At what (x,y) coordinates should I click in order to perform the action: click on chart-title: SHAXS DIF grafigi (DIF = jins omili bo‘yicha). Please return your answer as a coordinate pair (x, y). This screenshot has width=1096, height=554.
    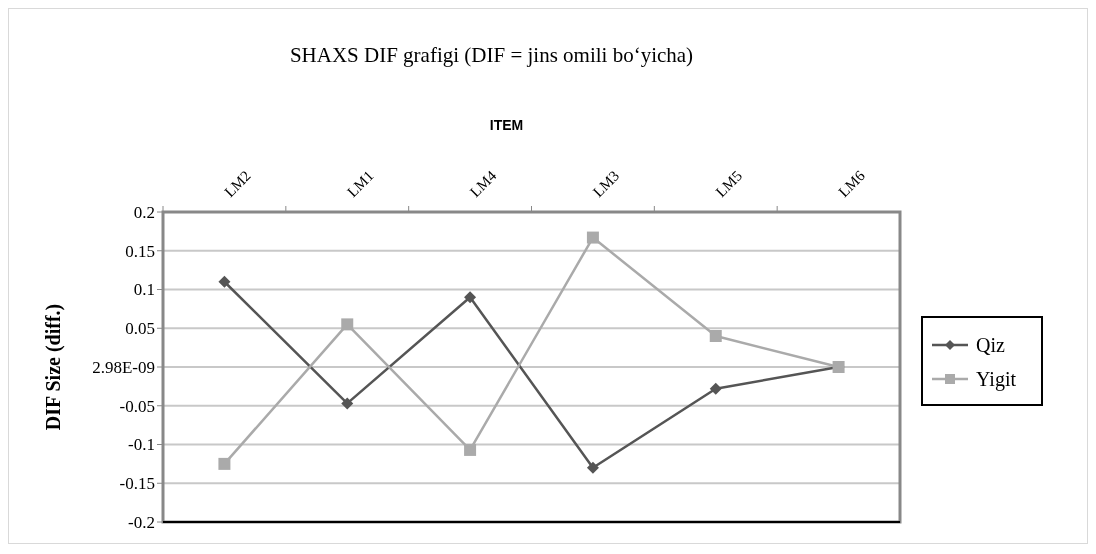
    Looking at the image, I should click on (491, 55).